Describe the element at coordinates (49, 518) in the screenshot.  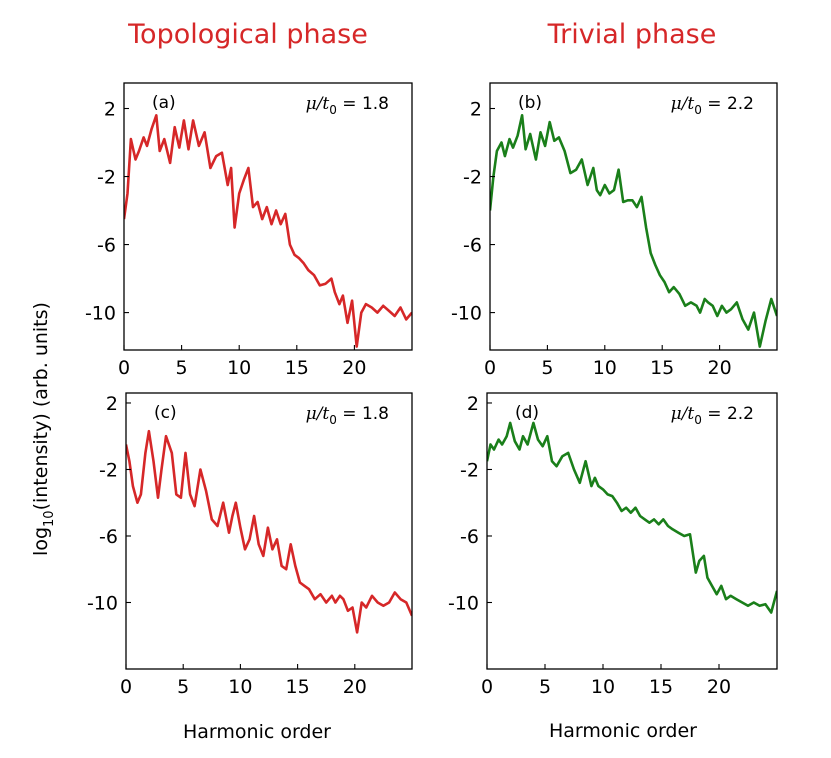
I see `y-axis-label-sub: 10` at that location.